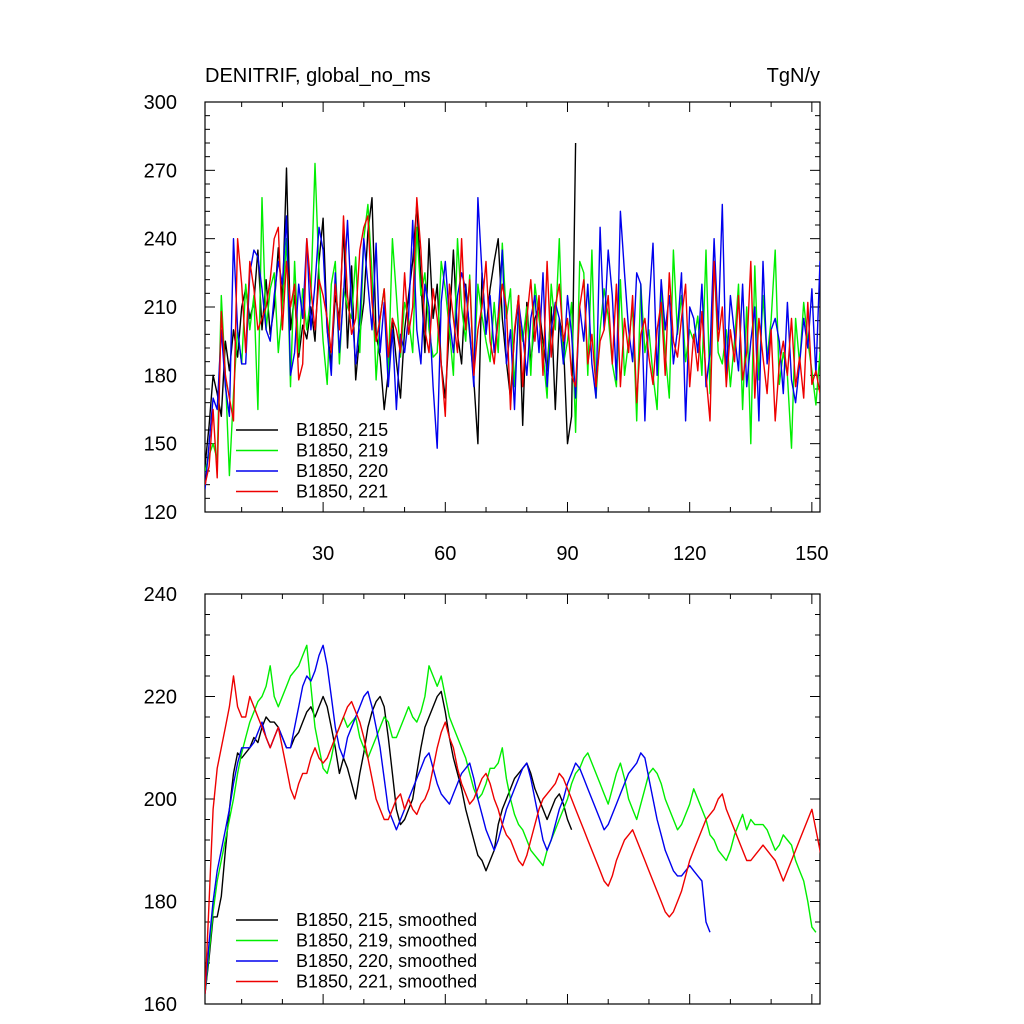 Image resolution: width=1024 pixels, height=1024 pixels. Describe the element at coordinates (445, 554) in the screenshot. I see `x-tick-label: 60` at that location.